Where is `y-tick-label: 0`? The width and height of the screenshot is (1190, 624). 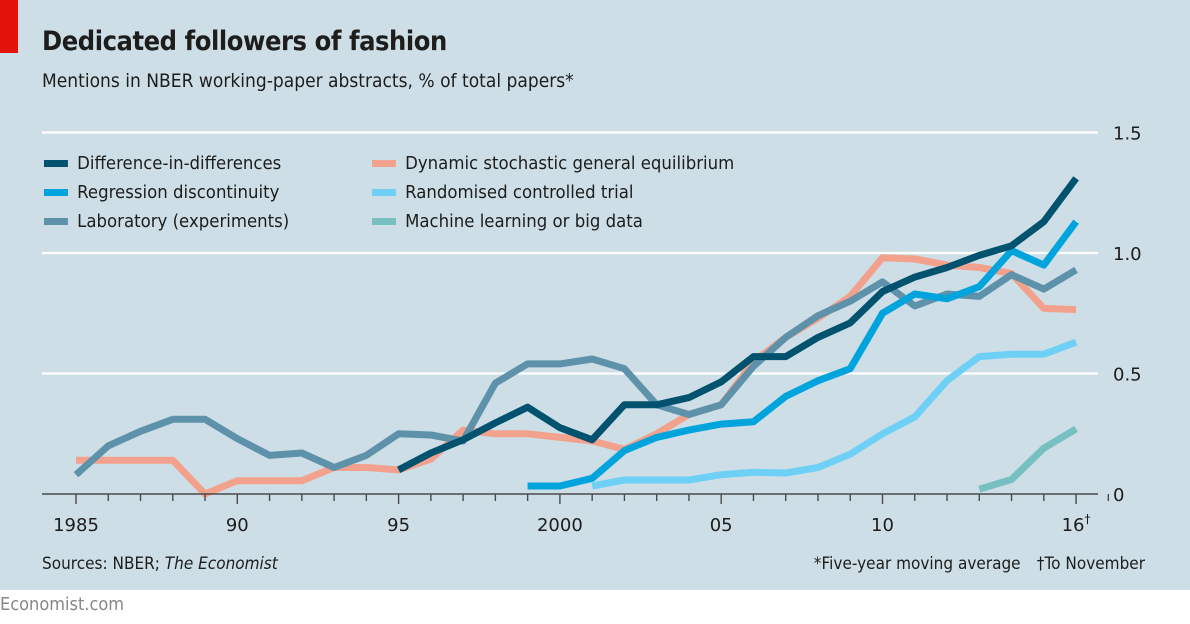 y-tick-label: 0 is located at coordinates (1118, 495).